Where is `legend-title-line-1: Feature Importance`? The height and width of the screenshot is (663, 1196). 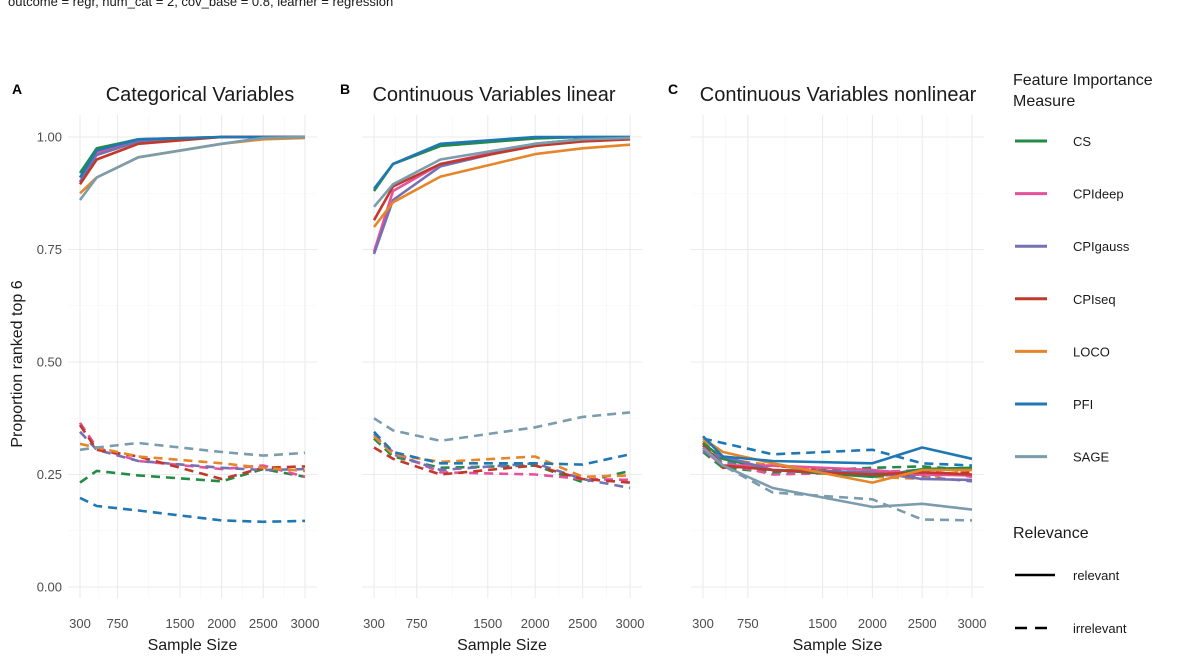
legend-title-line-1: Feature Importance is located at coordinates (1083, 80).